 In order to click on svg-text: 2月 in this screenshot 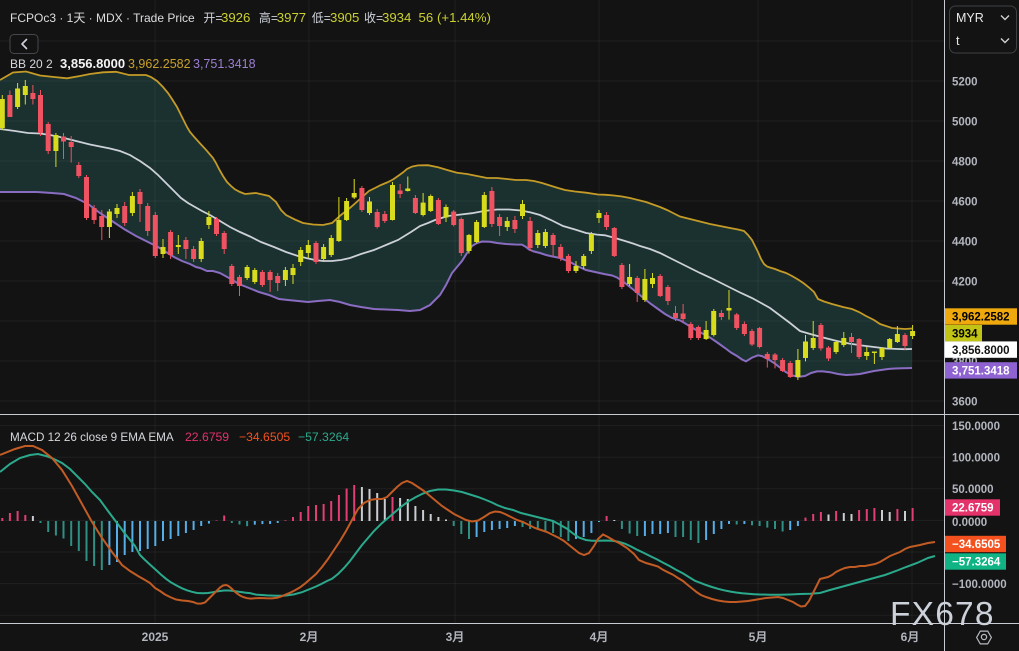, I will do `click(309, 637)`.